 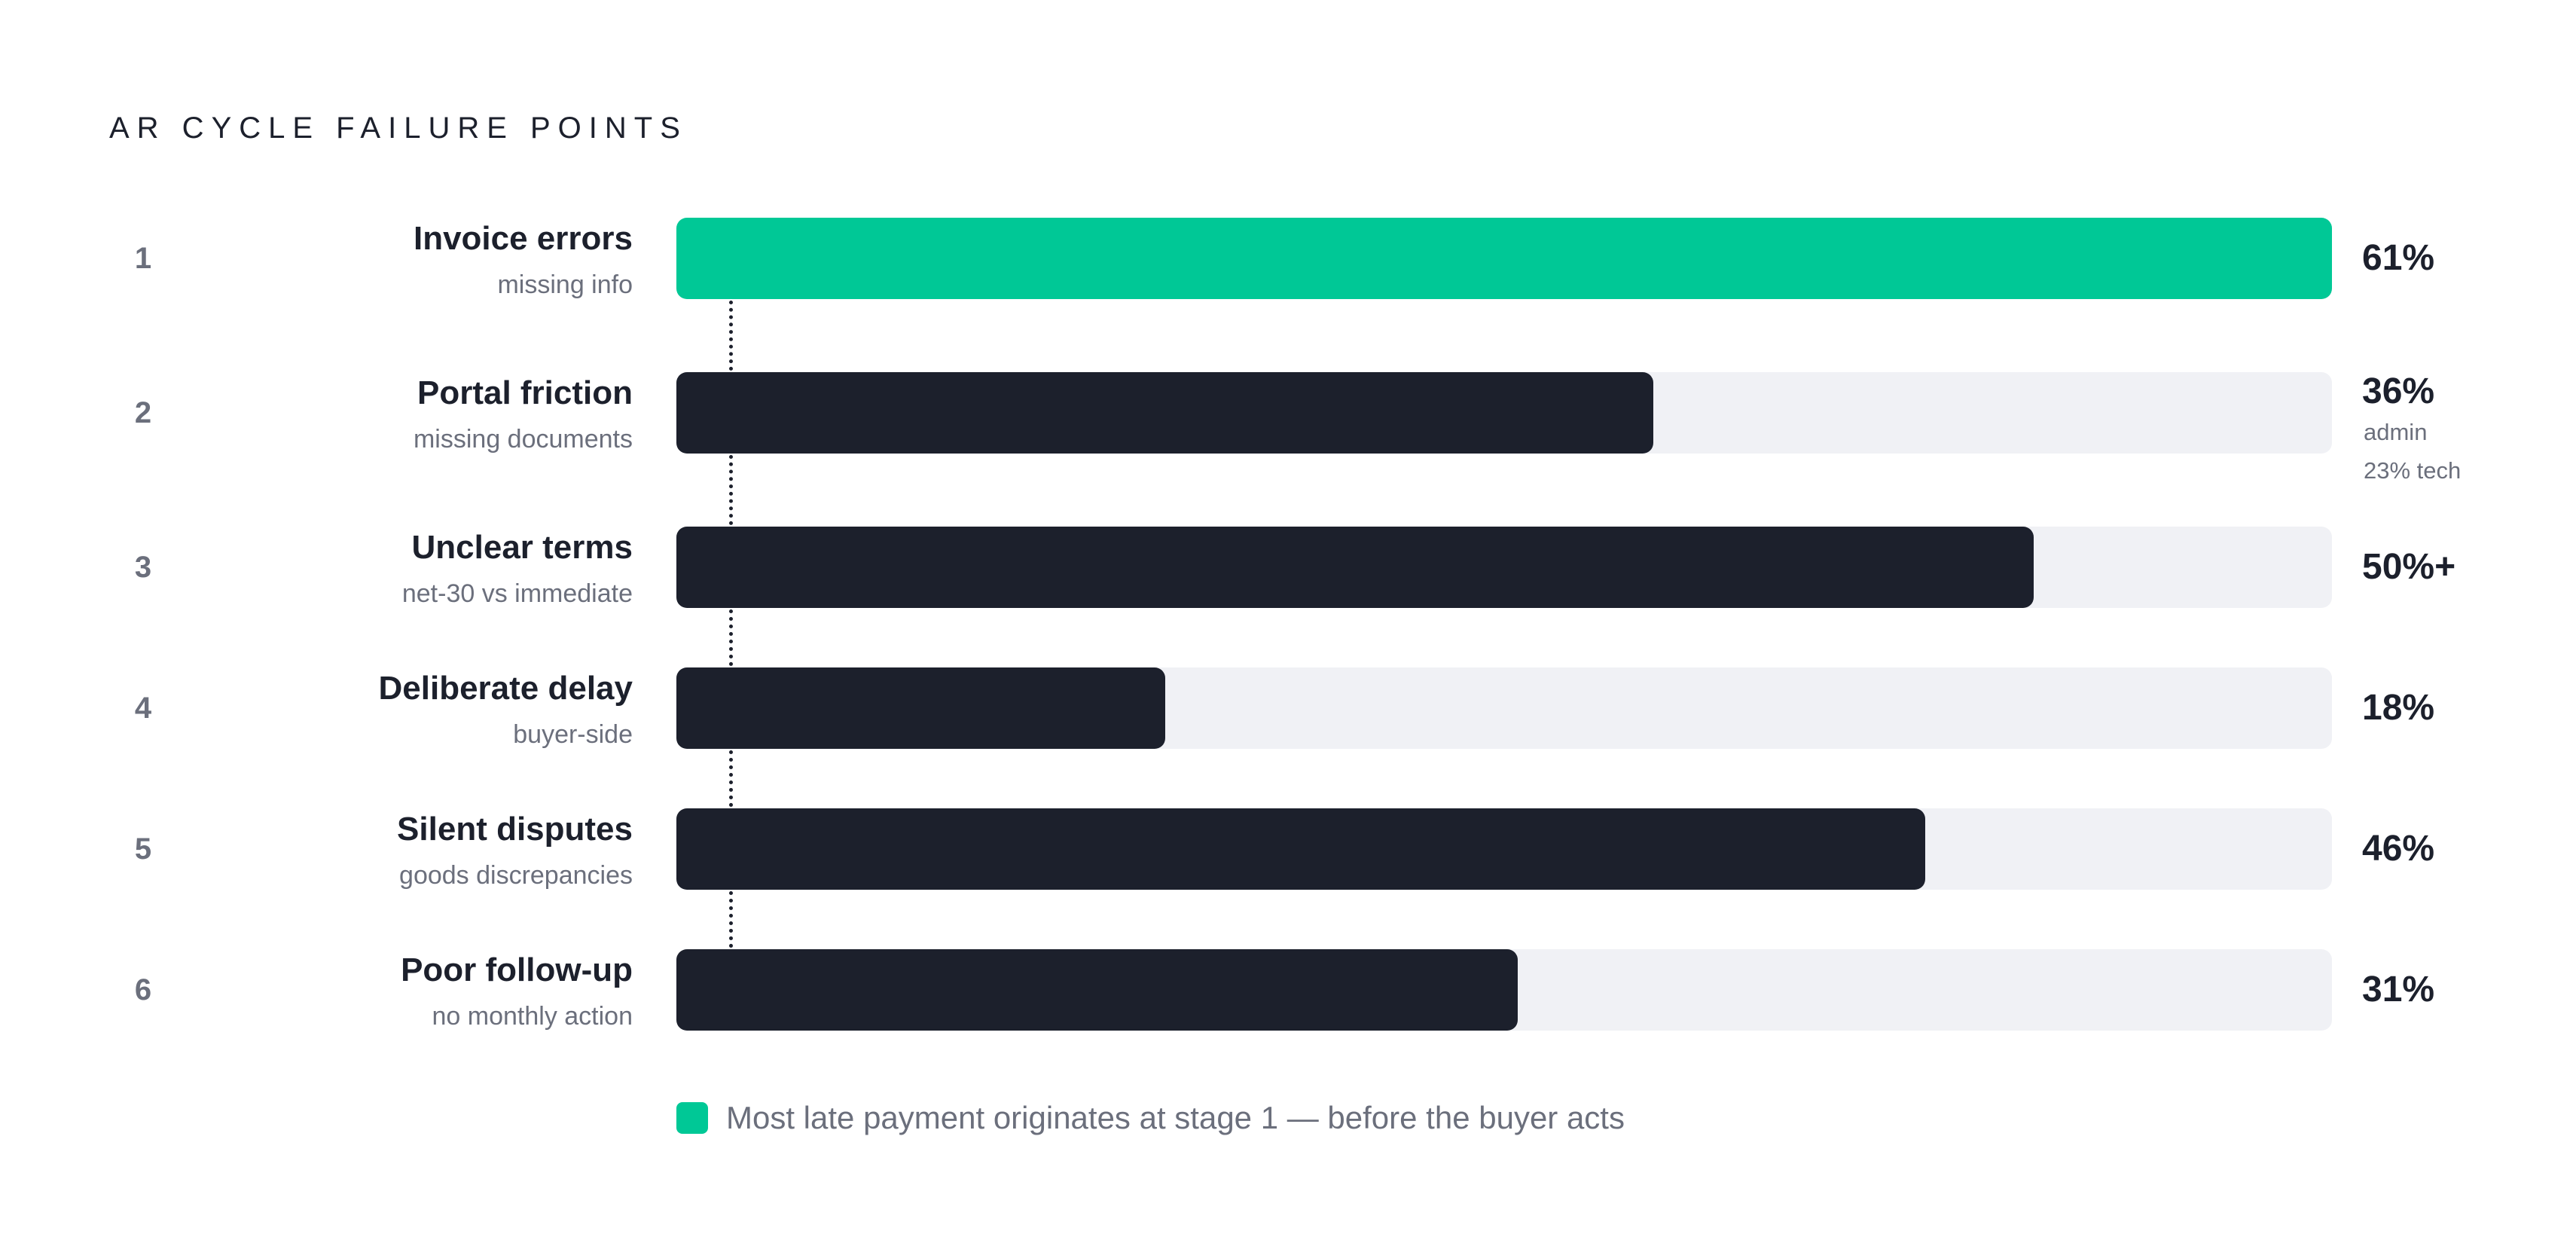 I want to click on rank-number: 2, so click(x=143, y=412).